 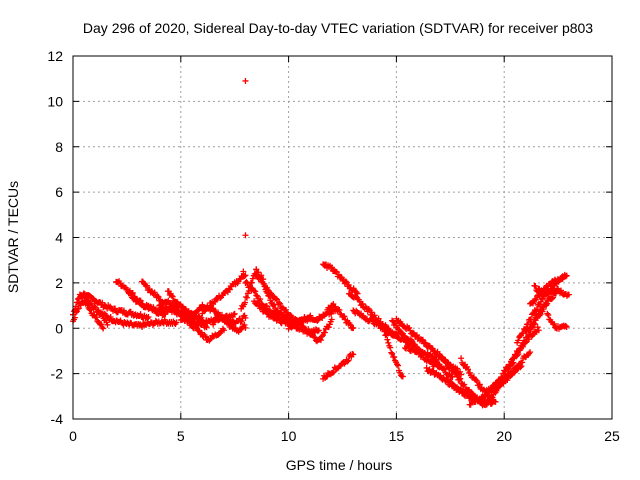 What do you see at coordinates (339, 465) in the screenshot?
I see `x-axis-label: GPS time / hours` at bounding box center [339, 465].